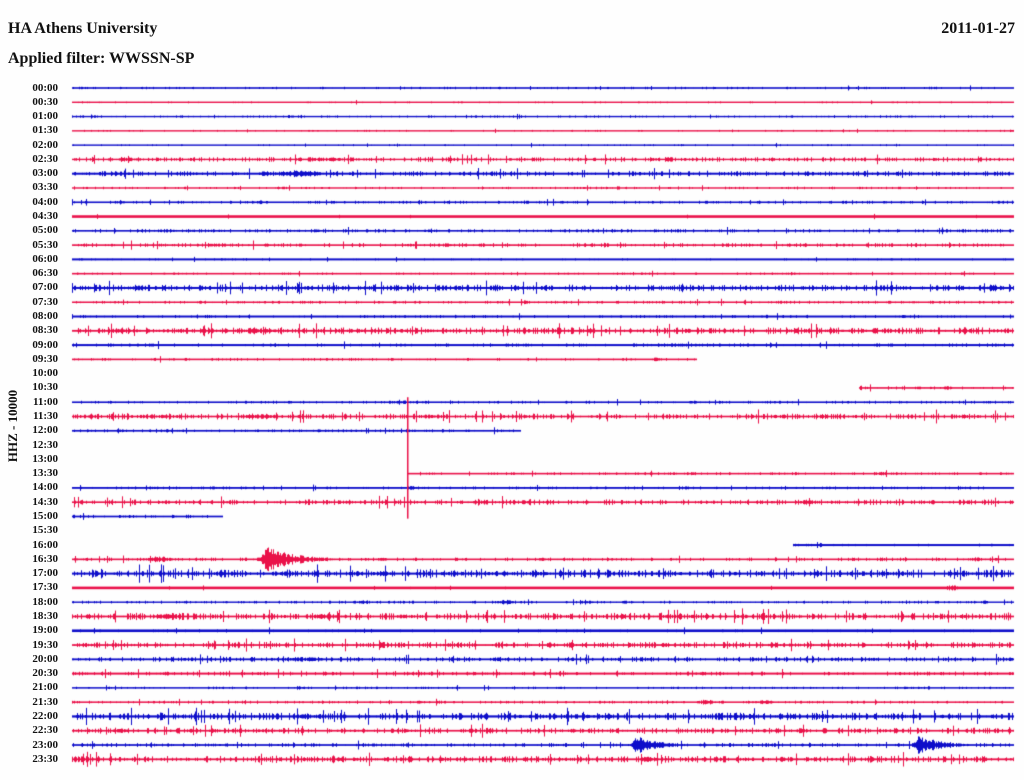 The image size is (1024, 780). I want to click on time-label: 22:30, so click(45, 730).